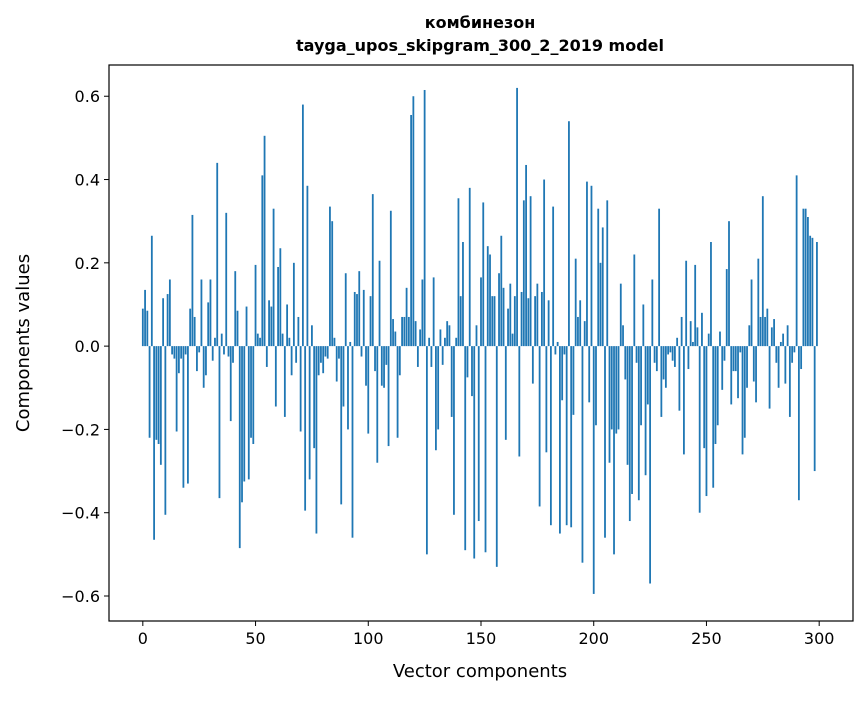  Describe the element at coordinates (87, 180) in the screenshot. I see `y-tick-label: 0.4` at that location.